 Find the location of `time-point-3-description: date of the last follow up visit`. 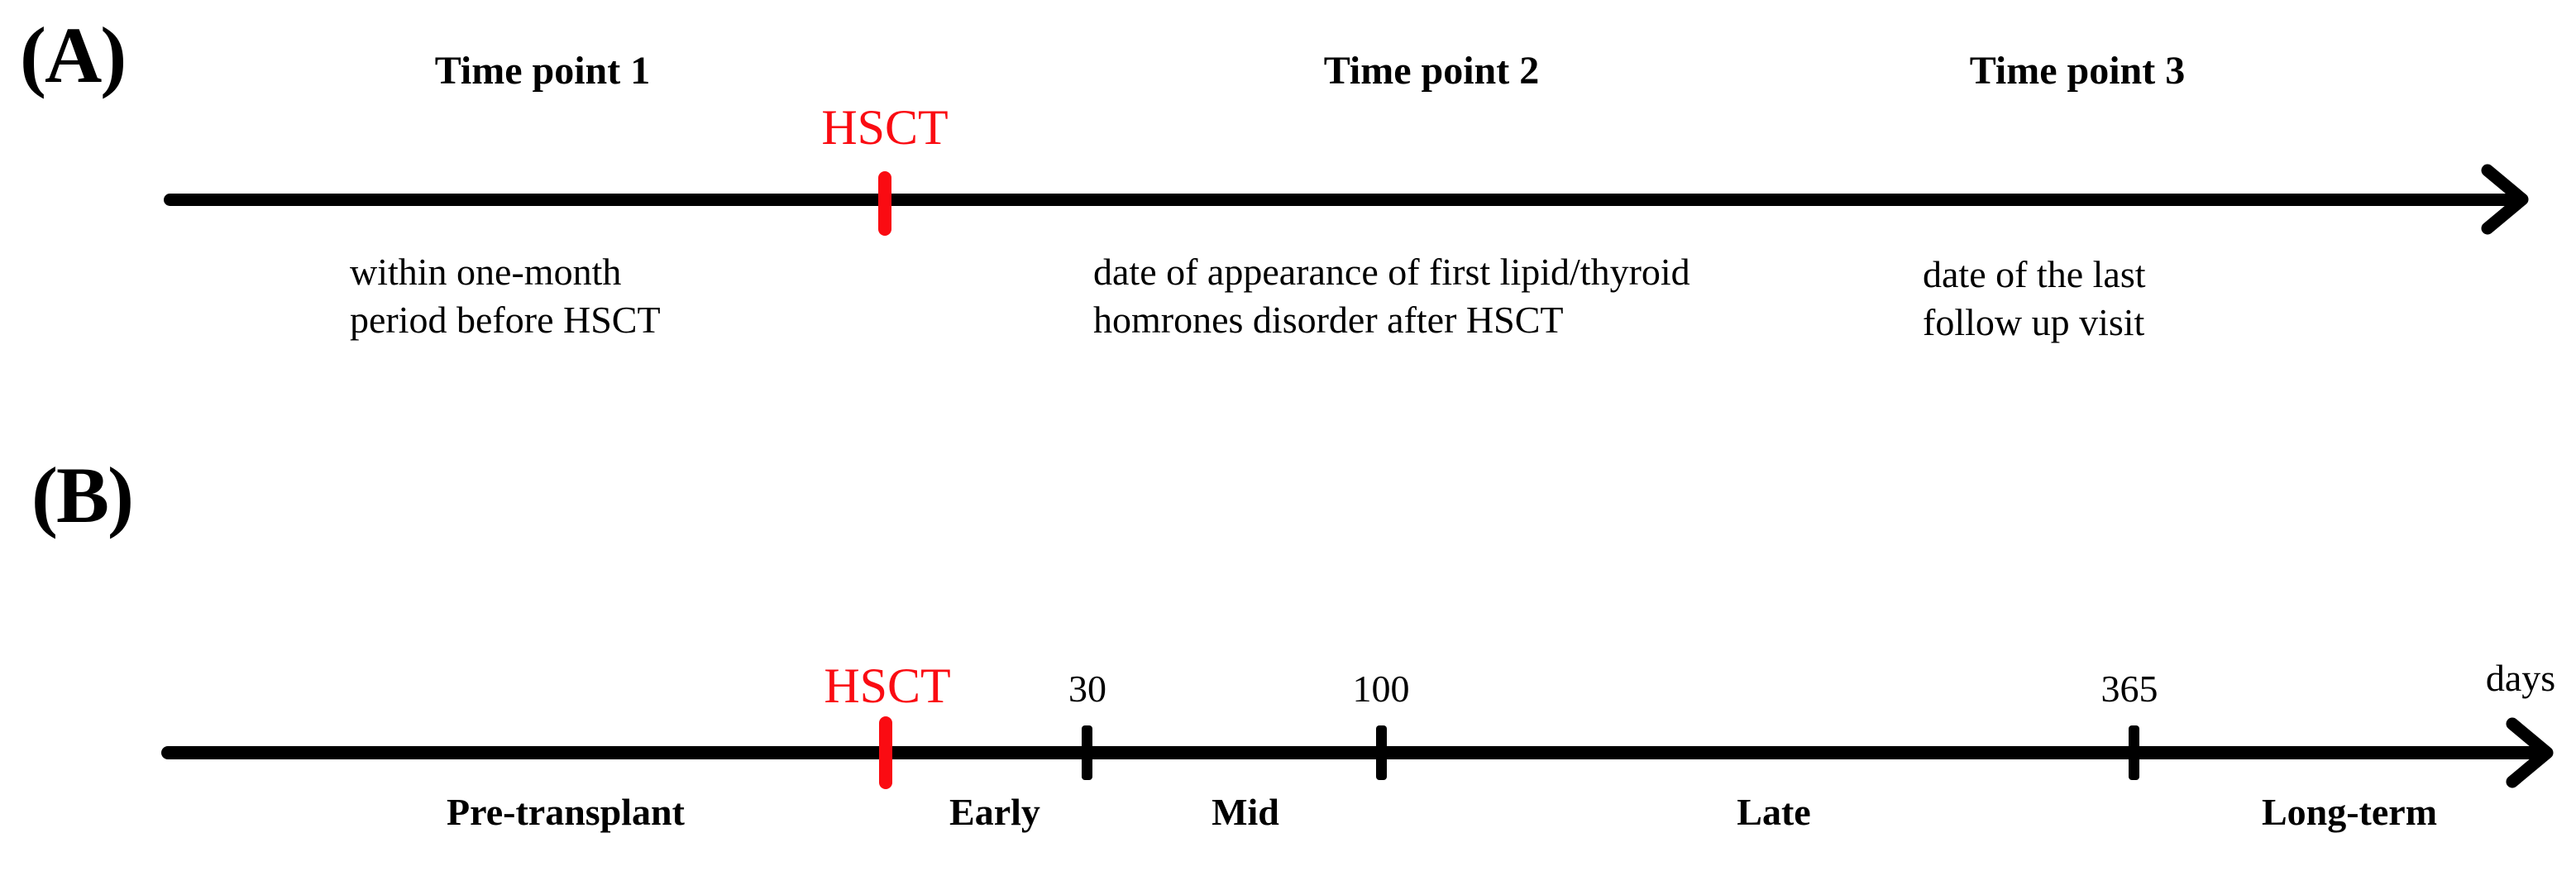

time-point-3-description: date of the last follow up visit is located at coordinates (2034, 298).